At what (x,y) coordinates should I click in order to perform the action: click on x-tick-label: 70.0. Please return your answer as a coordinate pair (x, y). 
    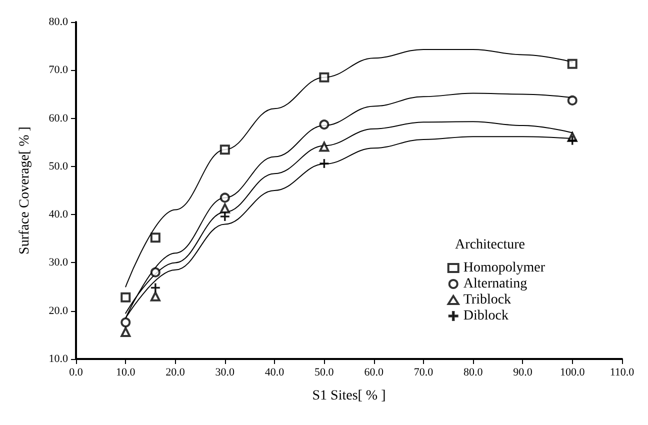
    Looking at the image, I should click on (424, 372).